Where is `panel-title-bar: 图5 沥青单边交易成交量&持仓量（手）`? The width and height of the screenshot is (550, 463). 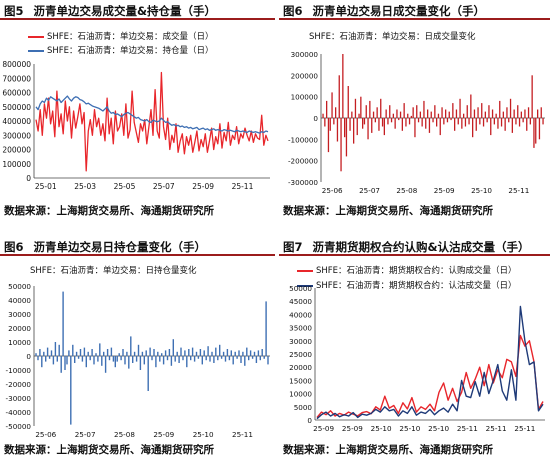 panel-title-bar: 图5 沥青单边交易成交量&持仓量（手） is located at coordinates (137, 10).